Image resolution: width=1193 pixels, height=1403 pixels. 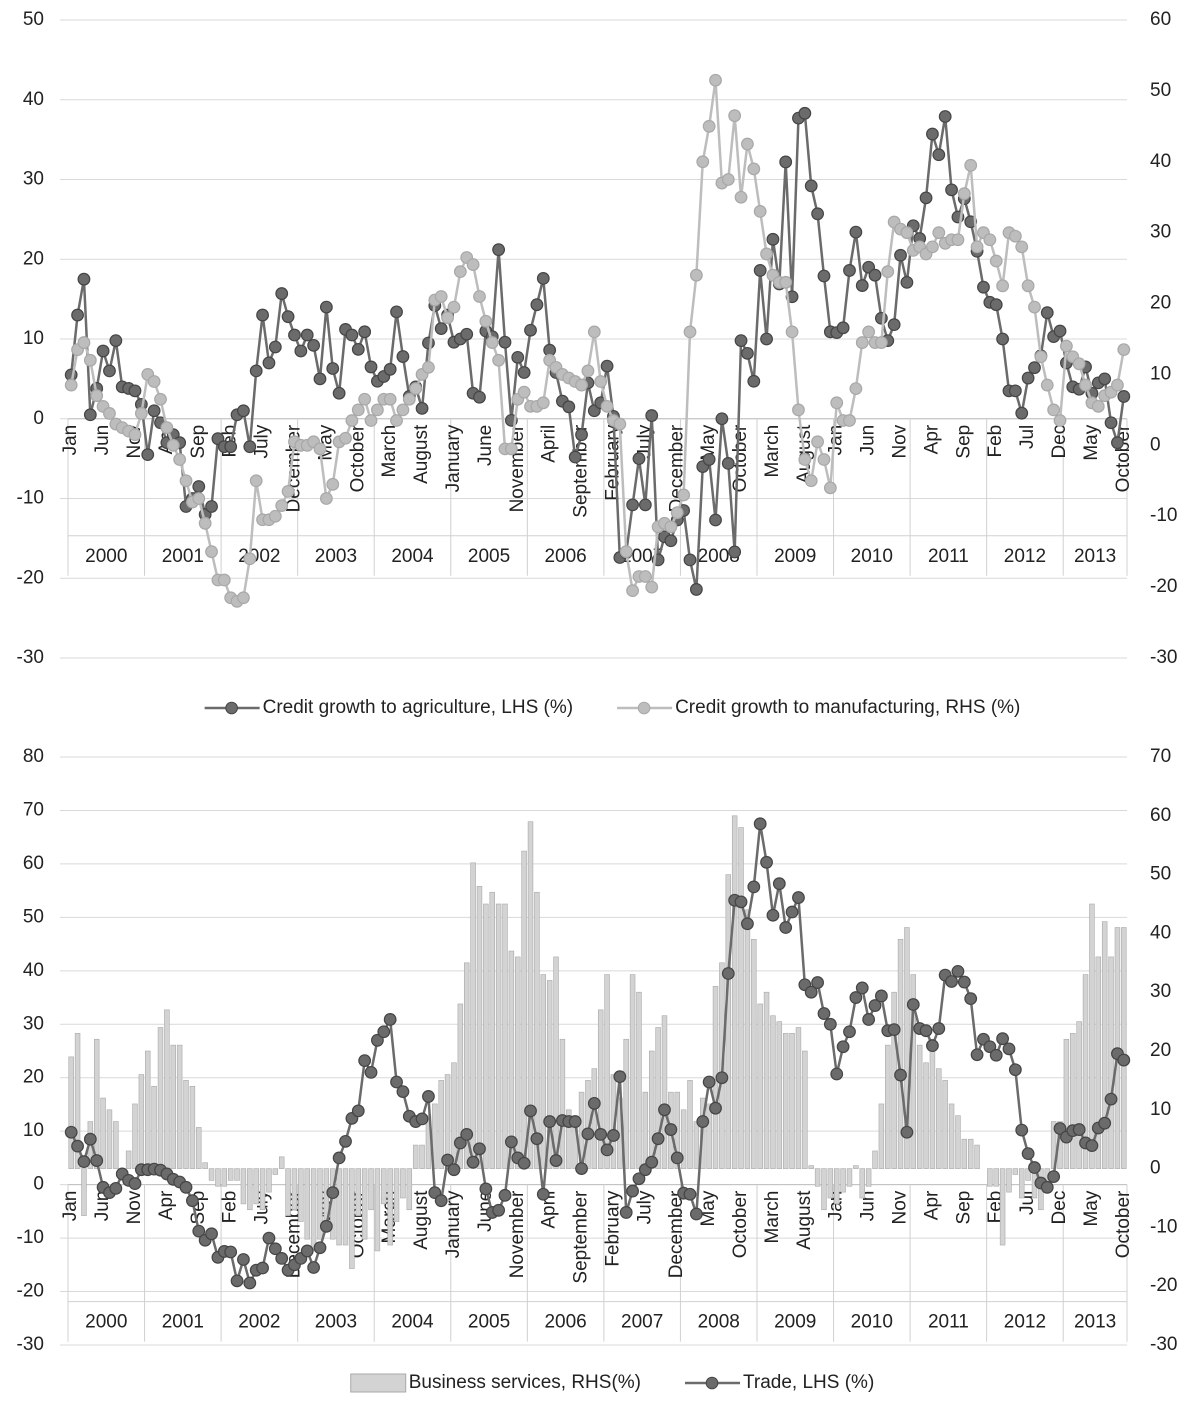 I want to click on x-tick-label: July, so click(x=644, y=1207).